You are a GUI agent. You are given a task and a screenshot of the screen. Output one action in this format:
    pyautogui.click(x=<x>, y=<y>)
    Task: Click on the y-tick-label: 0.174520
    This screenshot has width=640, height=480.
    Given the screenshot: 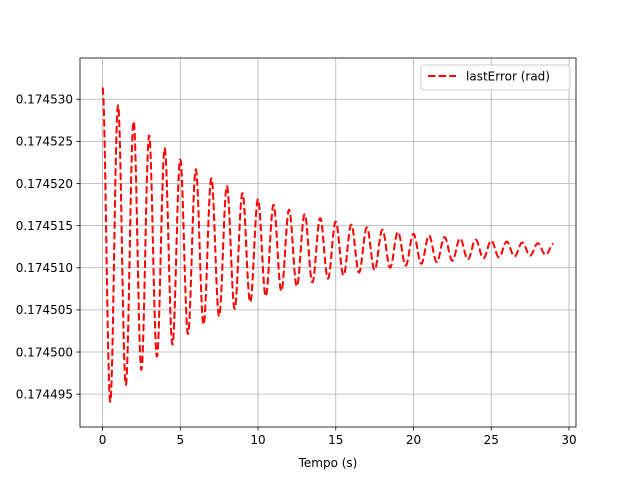 What is the action you would take?
    pyautogui.click(x=44, y=184)
    